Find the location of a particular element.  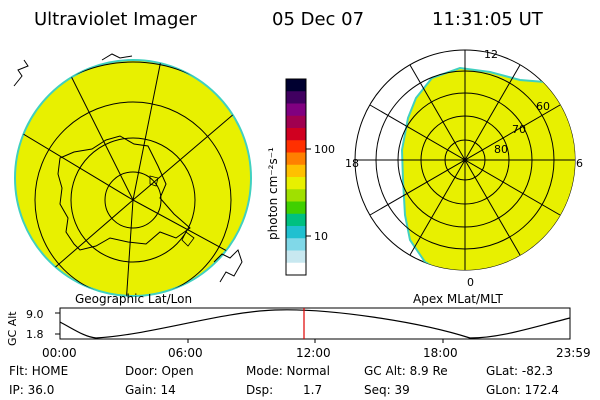

x-tick-label: 00:00 is located at coordinates (59, 353).